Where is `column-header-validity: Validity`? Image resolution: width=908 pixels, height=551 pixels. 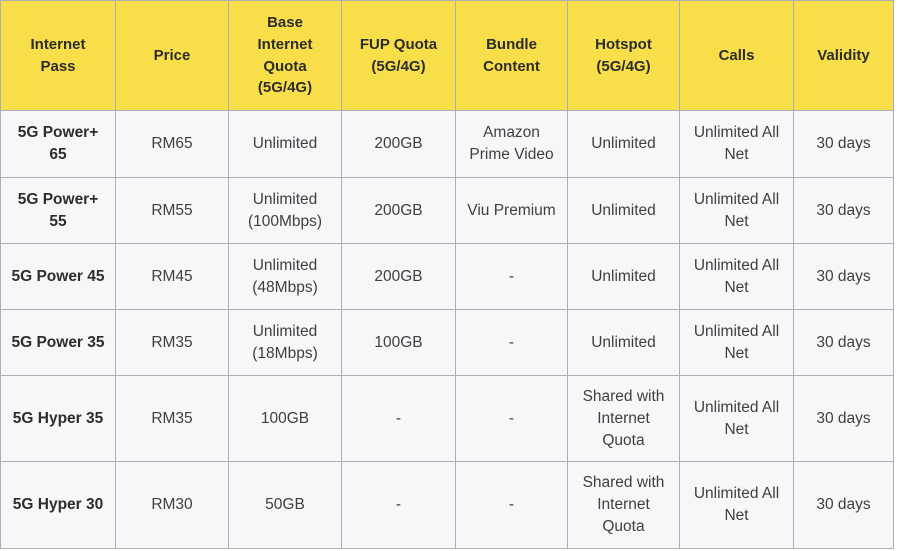
column-header-validity: Validity is located at coordinates (843, 55).